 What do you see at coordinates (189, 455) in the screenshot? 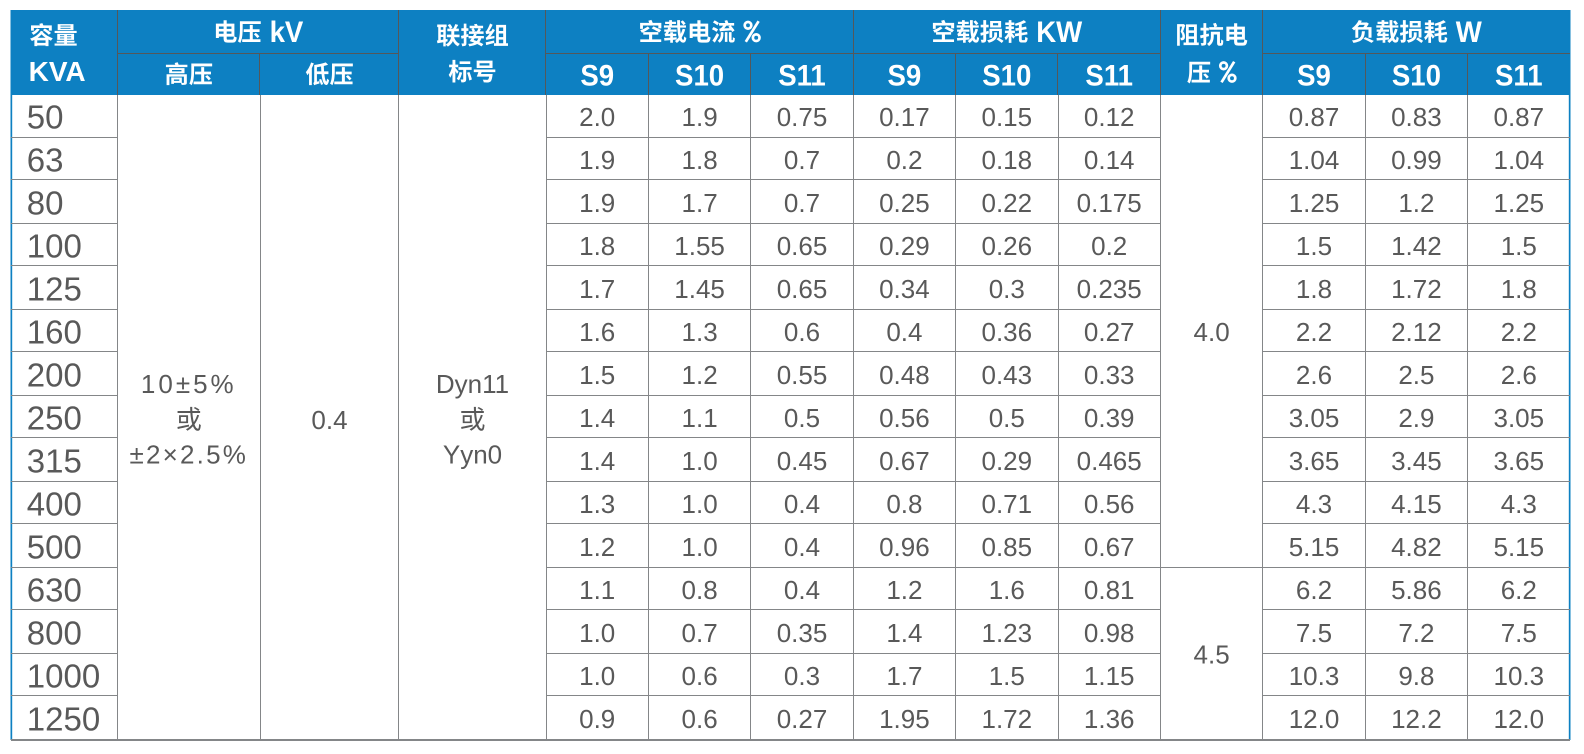
I see `svg-text: ±2×2.5%` at bounding box center [189, 455].